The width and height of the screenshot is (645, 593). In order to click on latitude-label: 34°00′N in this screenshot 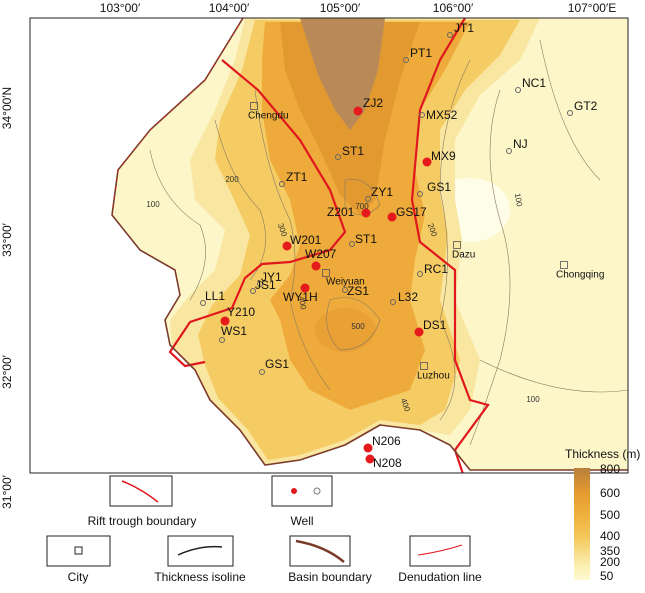, I will do `click(7, 108)`.